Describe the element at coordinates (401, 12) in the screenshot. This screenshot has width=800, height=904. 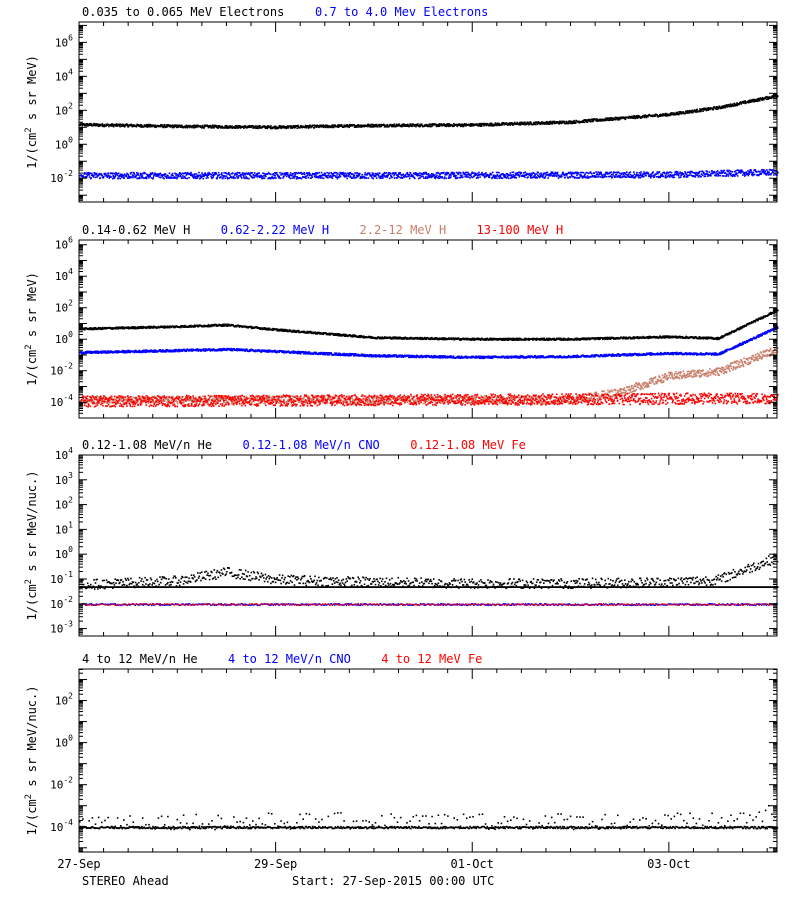
I see `legend-entry: 0.7 to 4.0 Mev Electrons` at that location.